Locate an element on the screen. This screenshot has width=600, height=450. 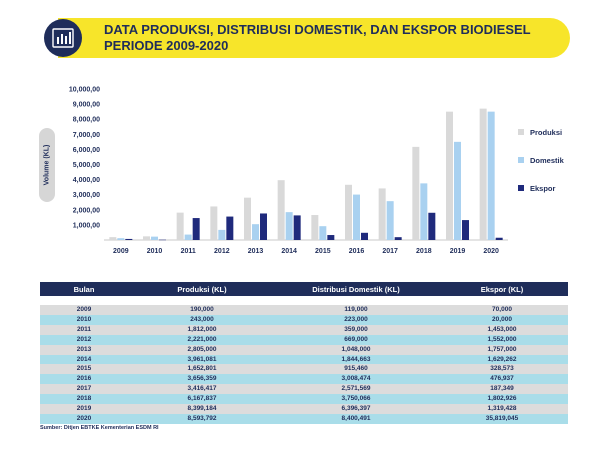
x-tick-label: 2013 is located at coordinates (256, 251).